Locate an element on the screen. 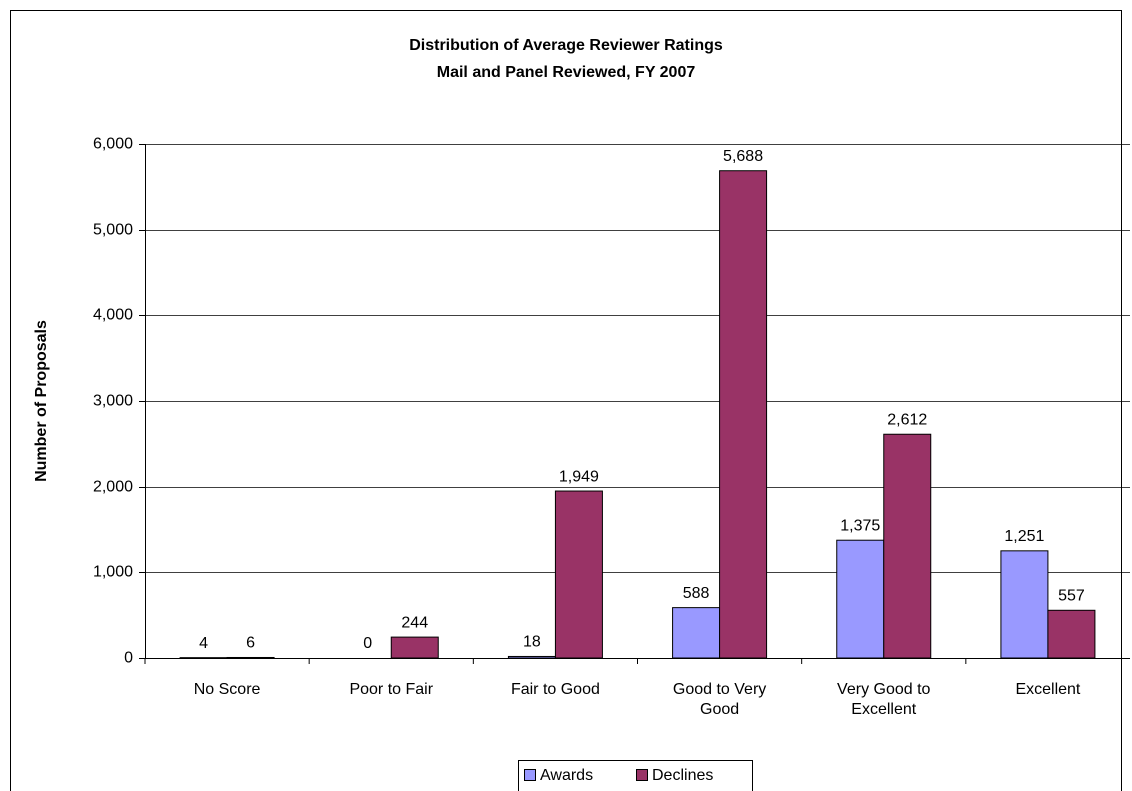  x-tick-label: Very Good to Excellent is located at coordinates (884, 699).